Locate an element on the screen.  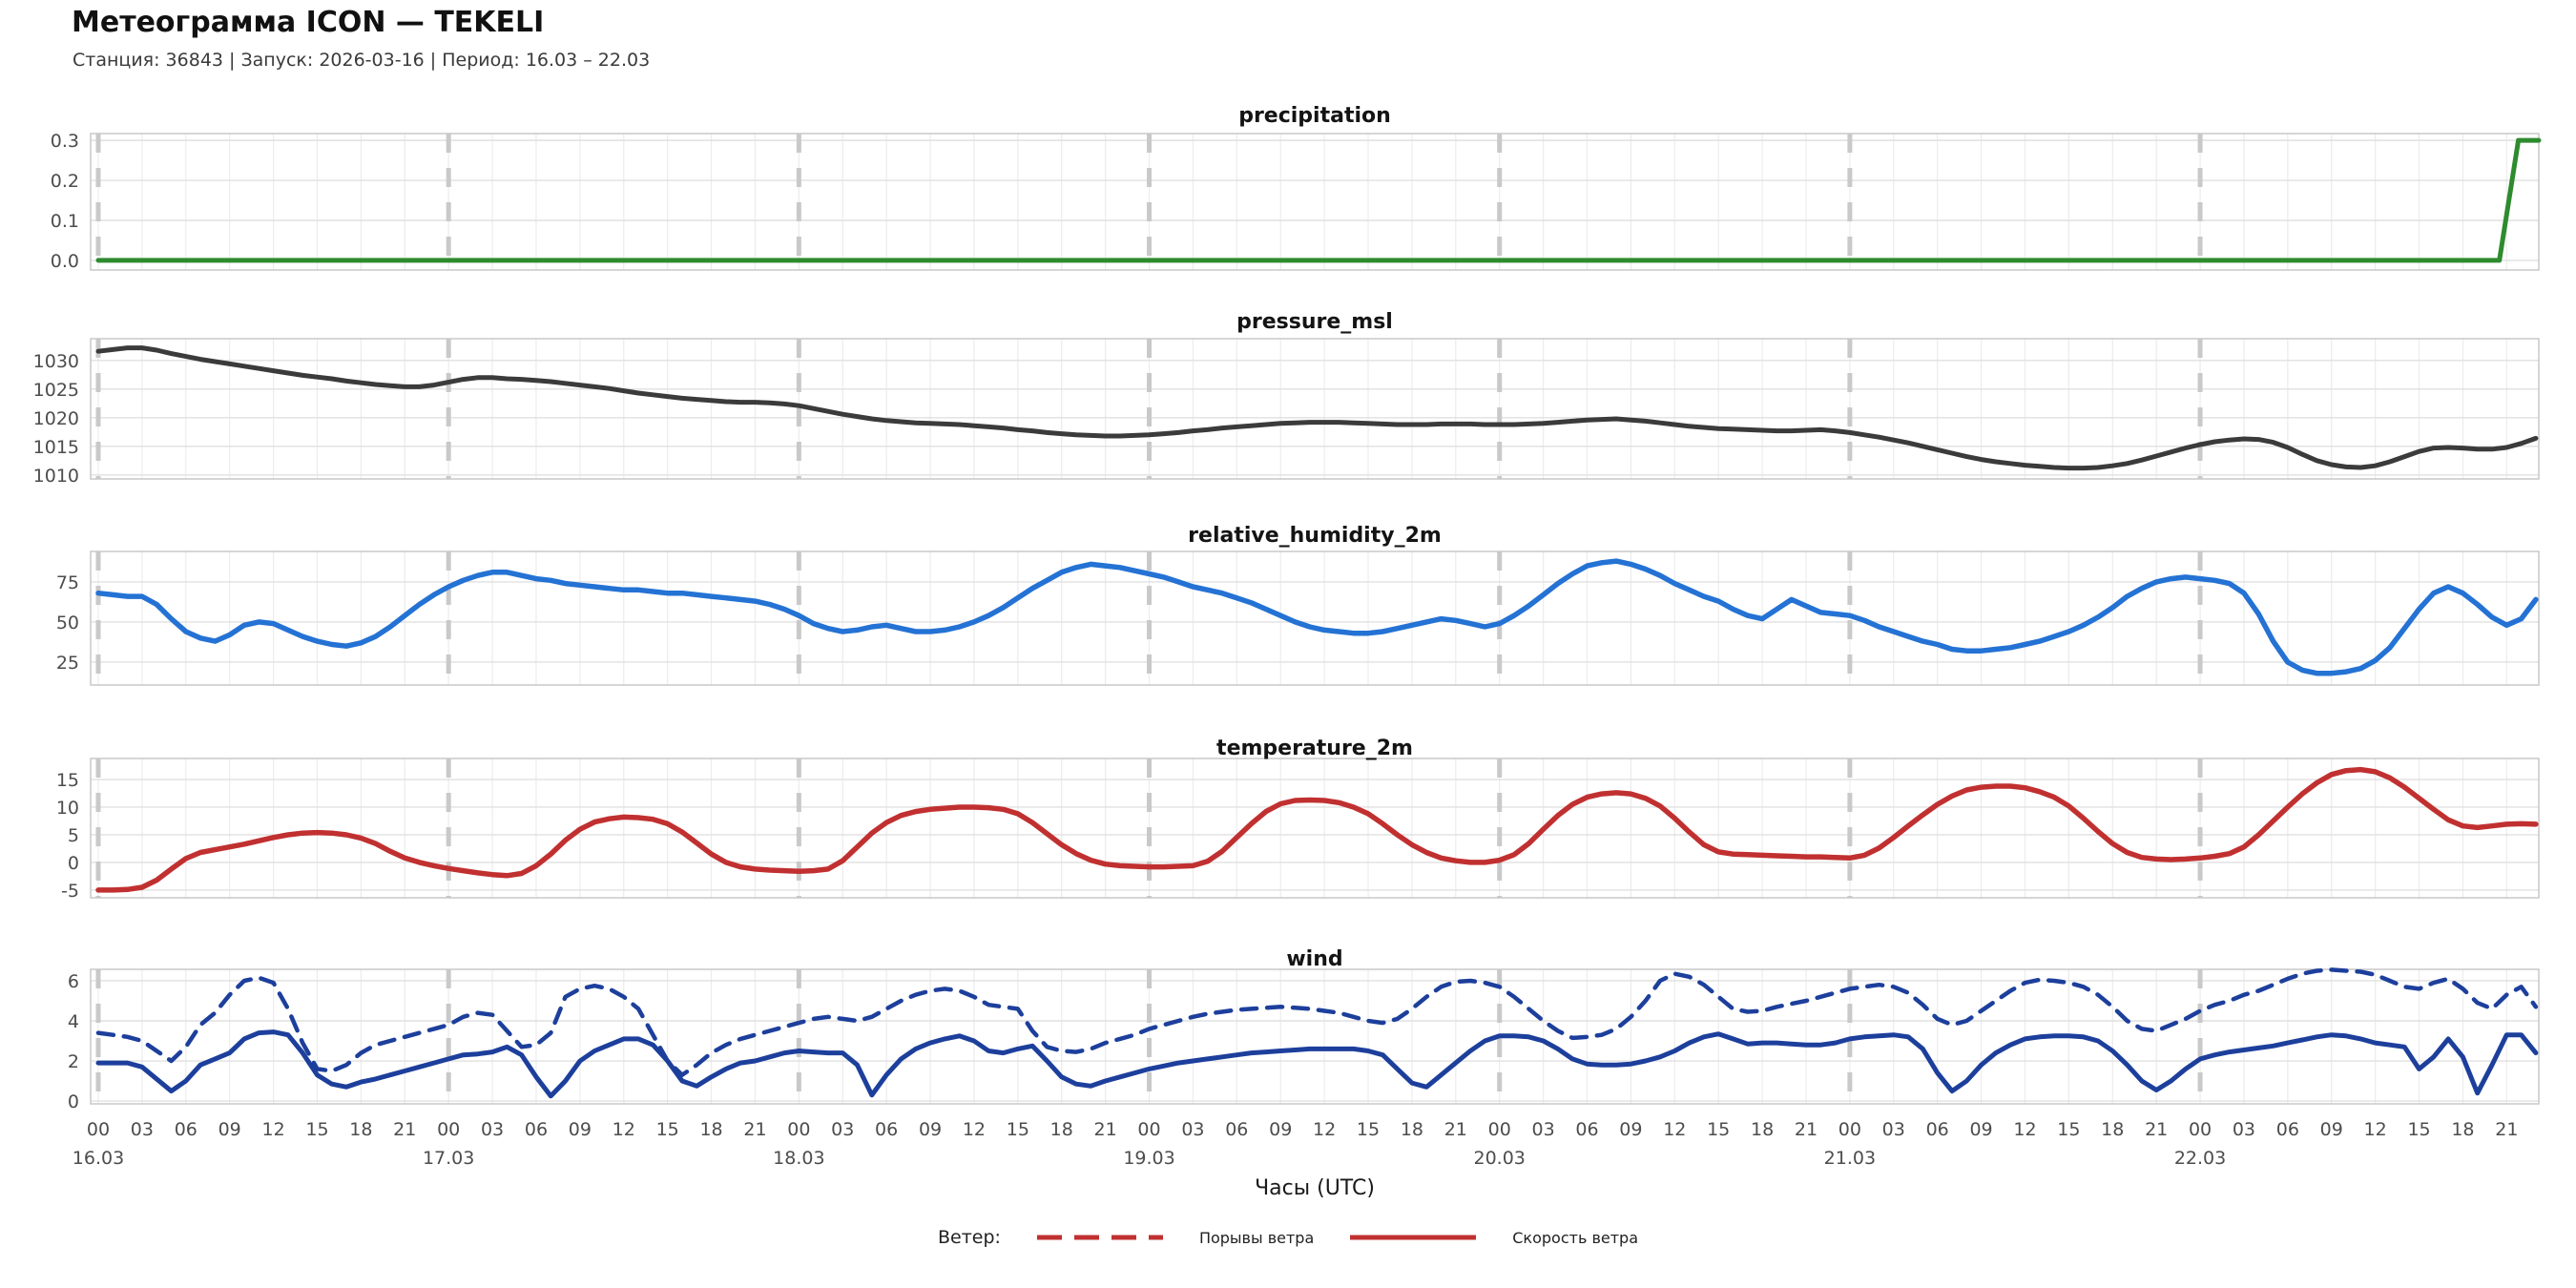
svg-text: 19.03 is located at coordinates (1148, 1158).